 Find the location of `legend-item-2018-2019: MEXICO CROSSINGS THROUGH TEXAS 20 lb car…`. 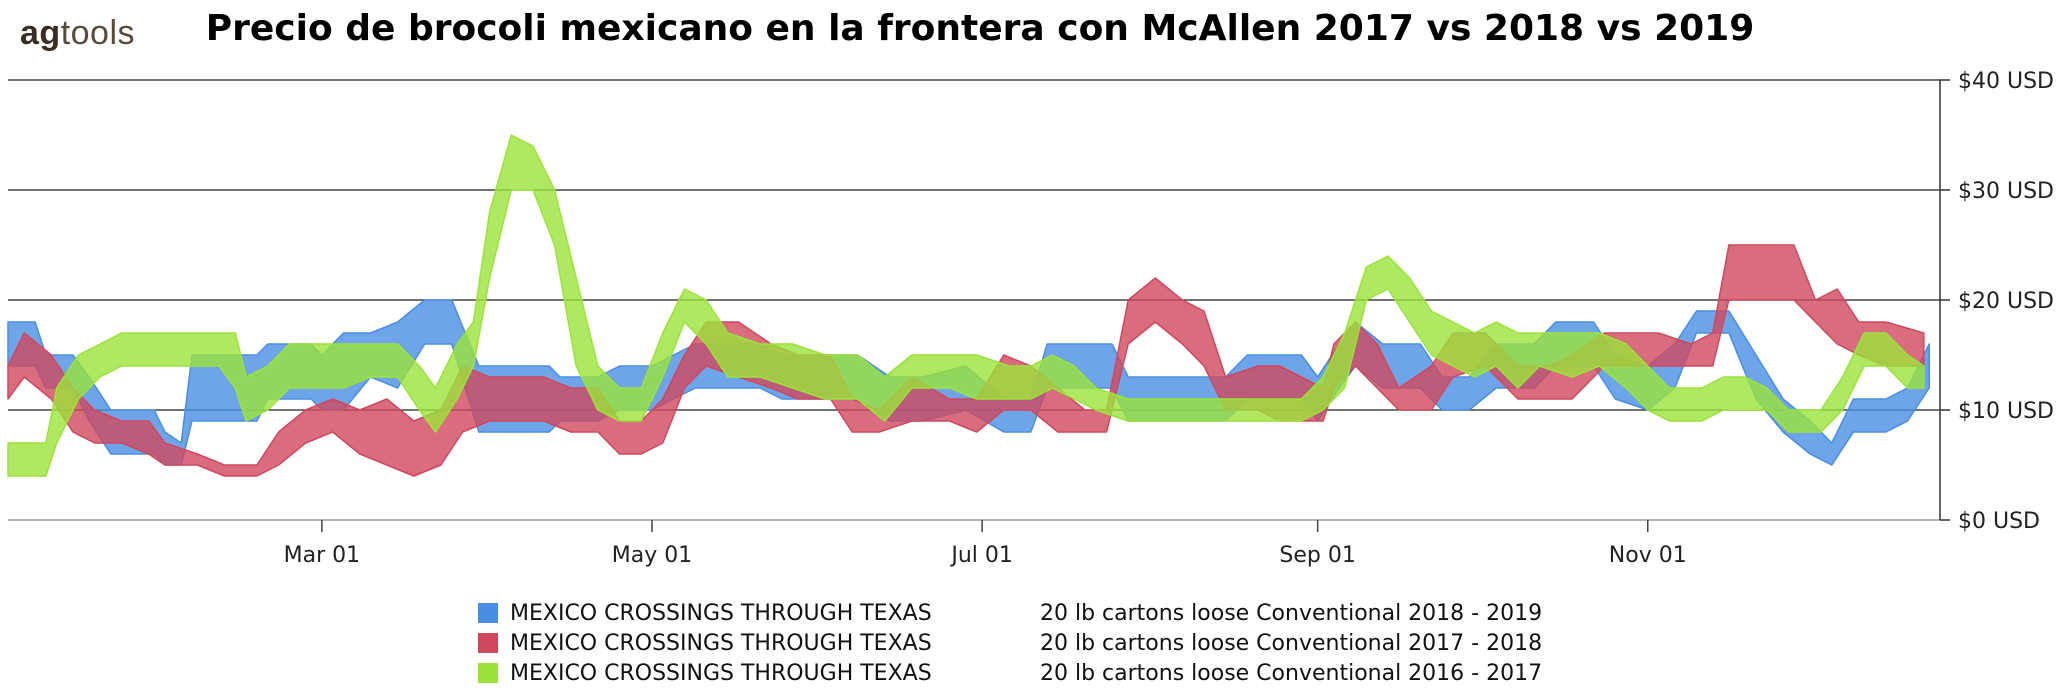

legend-item-2018-2019: MEXICO CROSSINGS THROUGH TEXAS 20 lb car… is located at coordinates (1010, 613).